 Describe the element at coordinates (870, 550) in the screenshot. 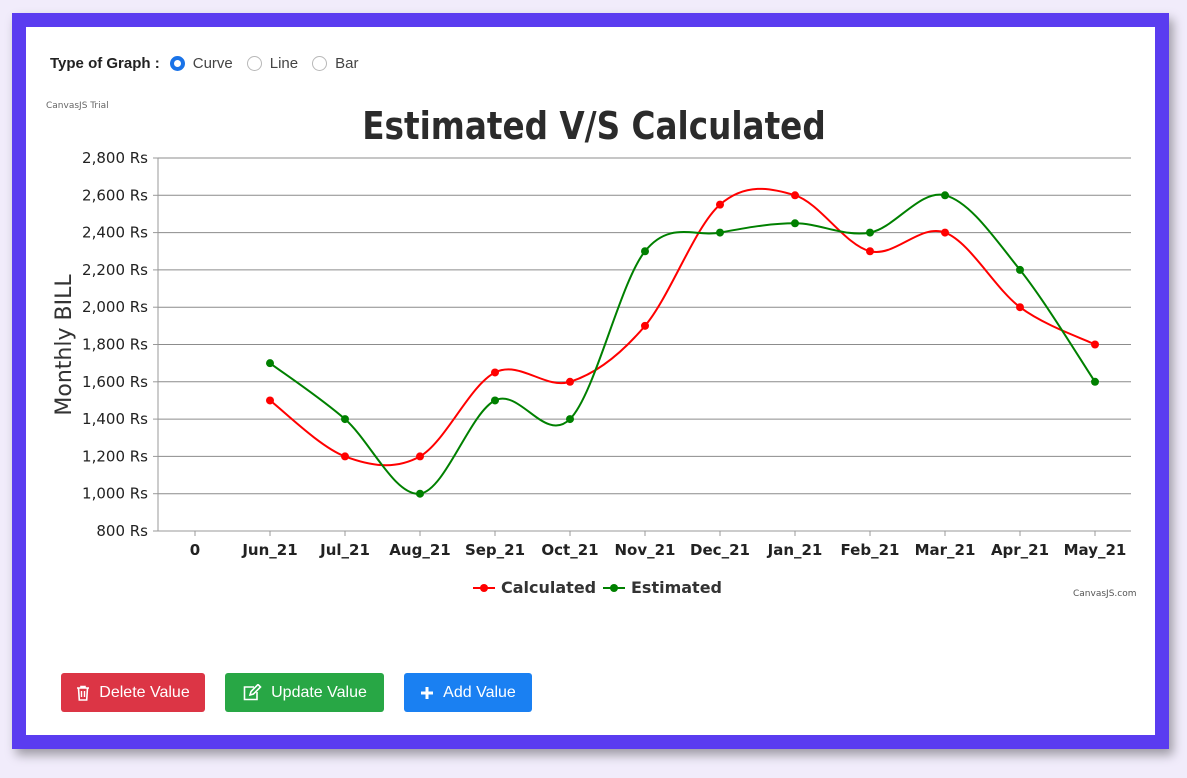

I see `x-tick-label: Feb_21` at that location.